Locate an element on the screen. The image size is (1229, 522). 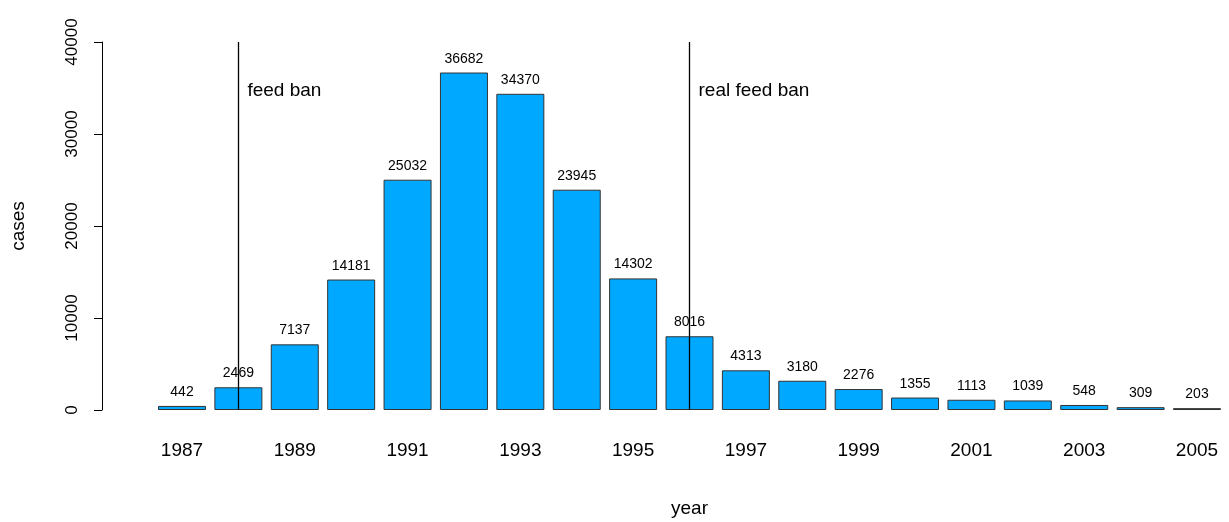
x-tick-label: 1993 is located at coordinates (520, 449).